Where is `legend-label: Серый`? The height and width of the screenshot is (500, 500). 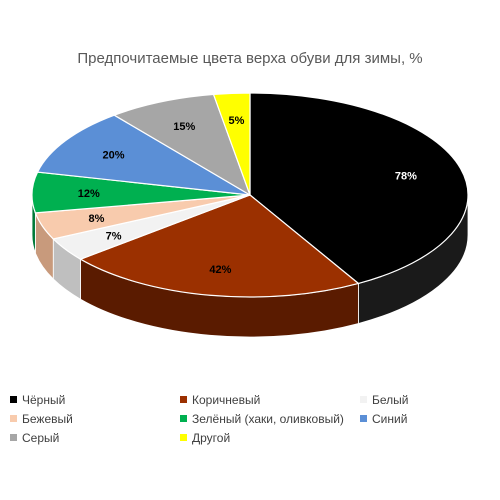 legend-label: Серый is located at coordinates (41, 438).